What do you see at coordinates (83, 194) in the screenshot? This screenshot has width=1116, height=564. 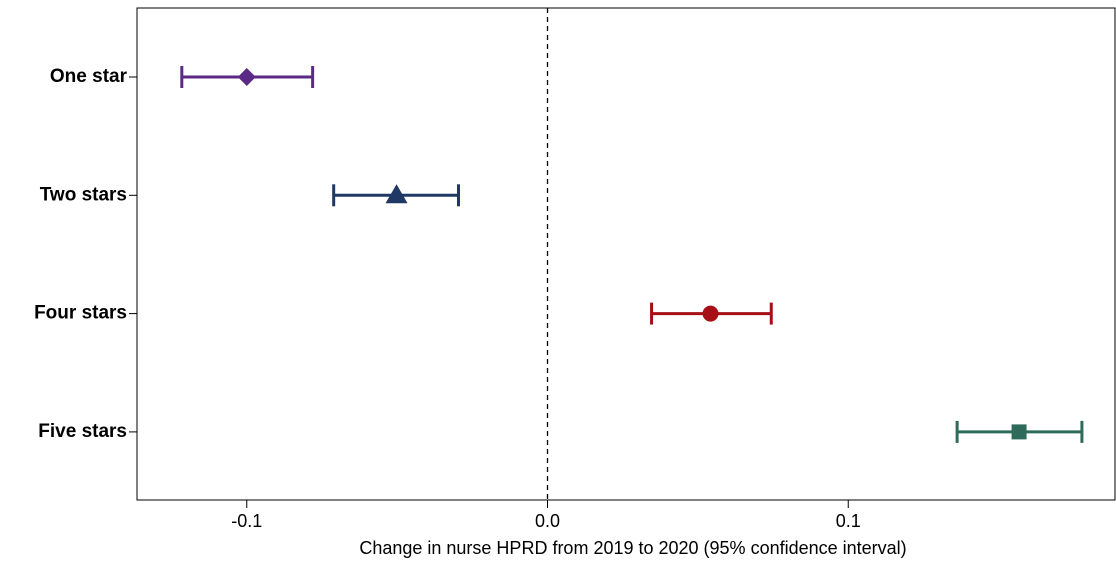 I see `y-tick-label: Two stars` at bounding box center [83, 194].